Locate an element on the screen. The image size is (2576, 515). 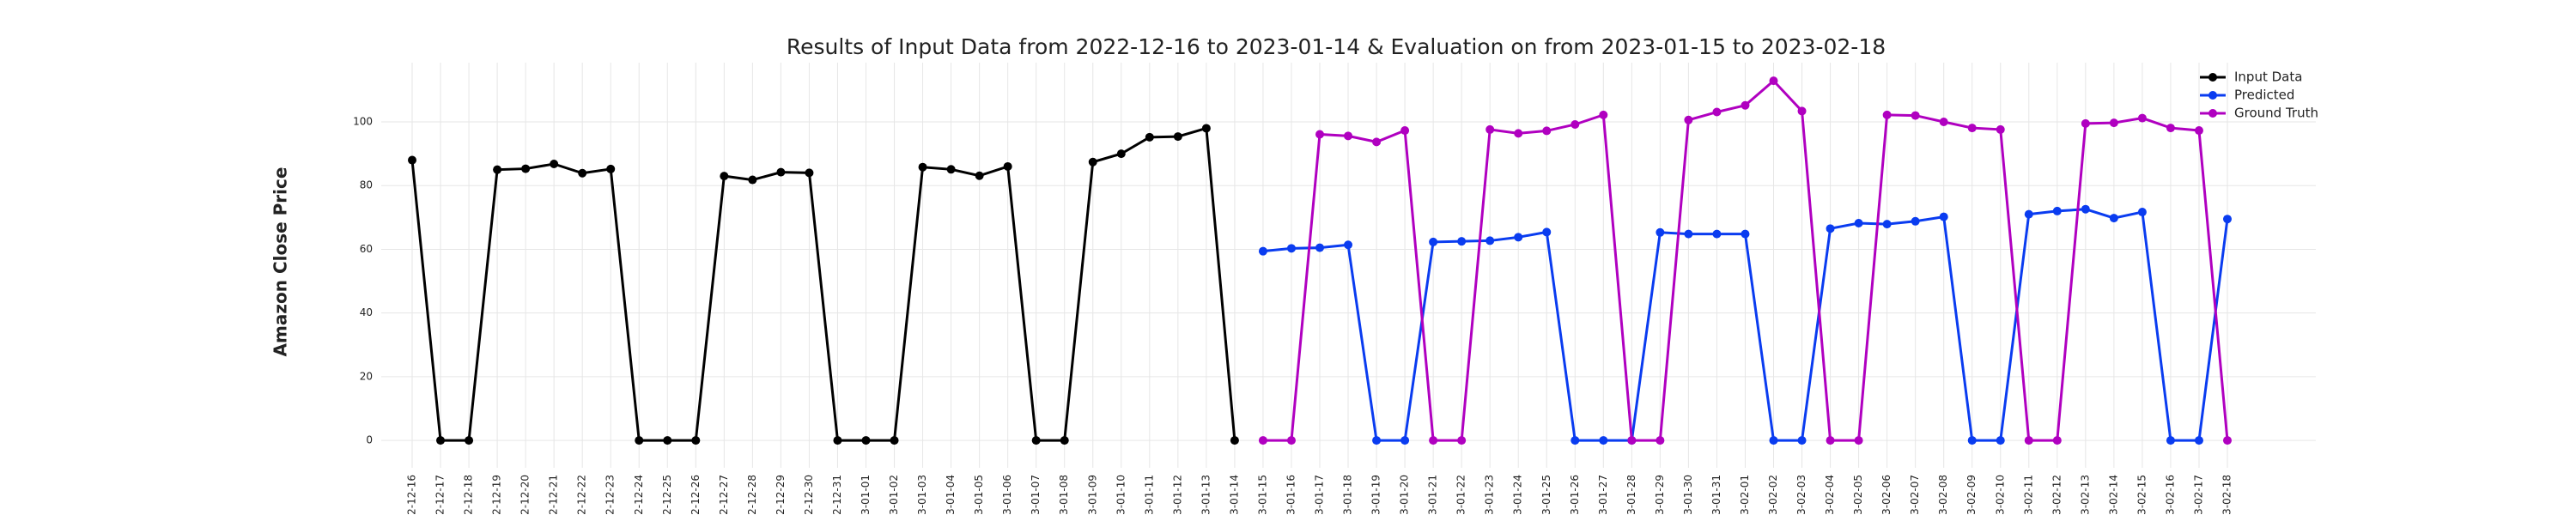
x-tick-label: 2023-01-29 is located at coordinates (1660, 495).